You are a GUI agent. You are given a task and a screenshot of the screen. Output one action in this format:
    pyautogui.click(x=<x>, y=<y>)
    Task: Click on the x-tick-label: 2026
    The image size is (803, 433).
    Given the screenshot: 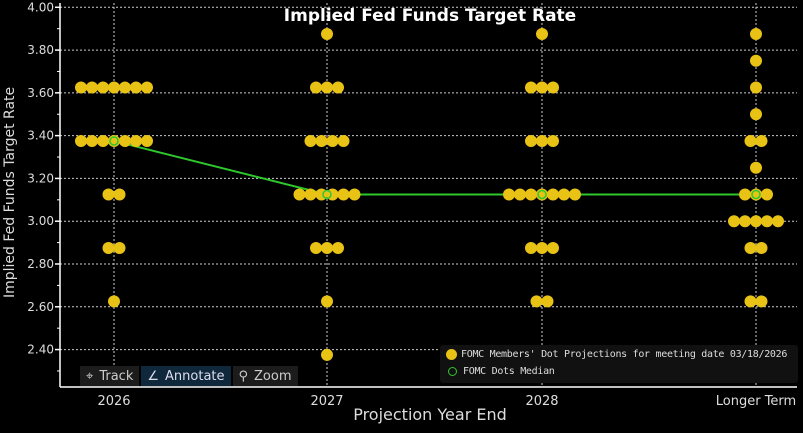 What is the action you would take?
    pyautogui.click(x=113, y=401)
    